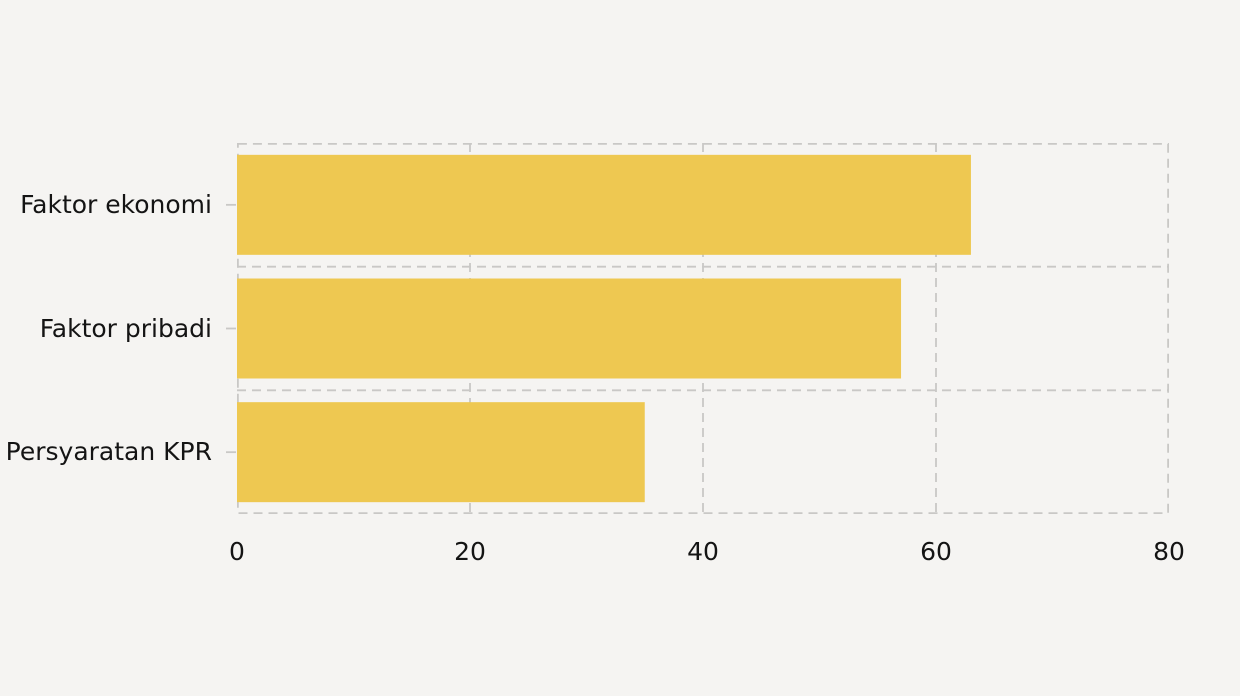  I want to click on x-tick-label: 20, so click(470, 551).